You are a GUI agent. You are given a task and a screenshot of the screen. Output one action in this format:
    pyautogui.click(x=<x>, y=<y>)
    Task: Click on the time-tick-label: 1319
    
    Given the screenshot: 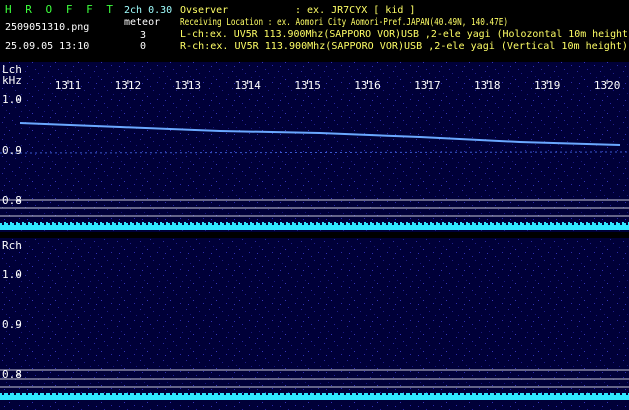 What is the action you would take?
    pyautogui.click(x=547, y=85)
    